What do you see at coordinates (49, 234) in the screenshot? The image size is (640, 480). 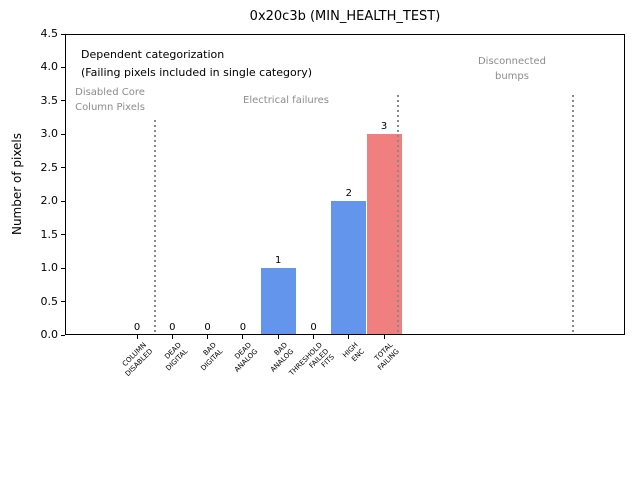 I see `y-tick-label: 1.5` at bounding box center [49, 234].